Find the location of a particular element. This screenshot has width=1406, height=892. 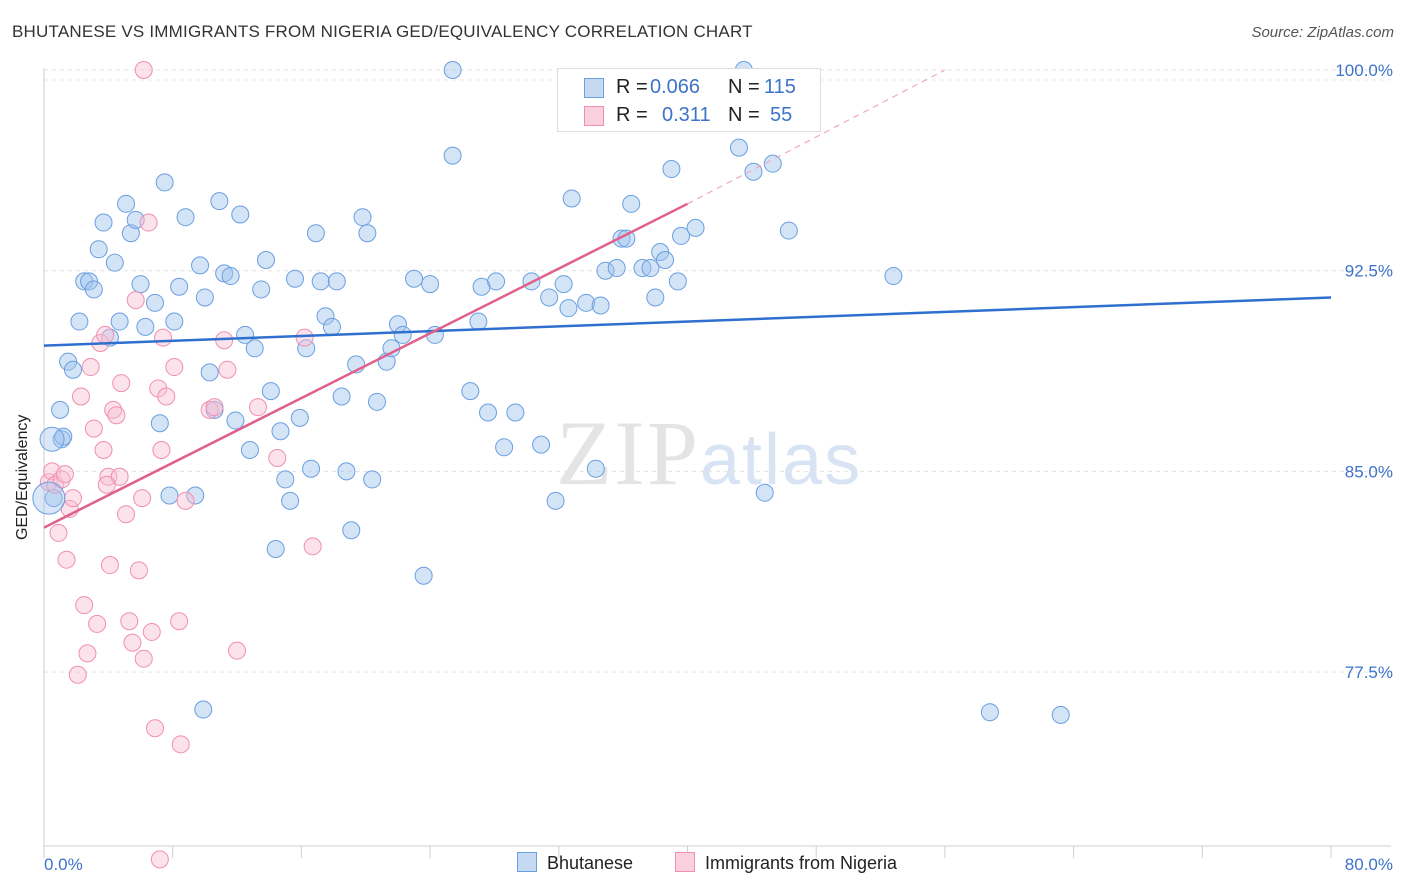

watermark: ZIPatlas is located at coordinates (709, 453).